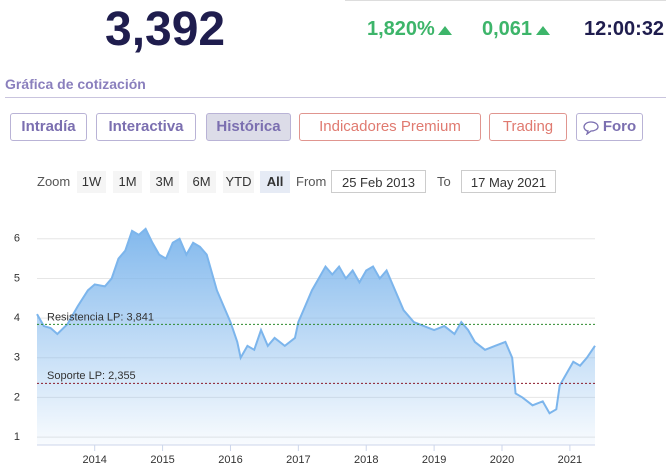 The height and width of the screenshot is (467, 666). I want to click on reference-label: Resistencia LP: 3,841, so click(100, 317).